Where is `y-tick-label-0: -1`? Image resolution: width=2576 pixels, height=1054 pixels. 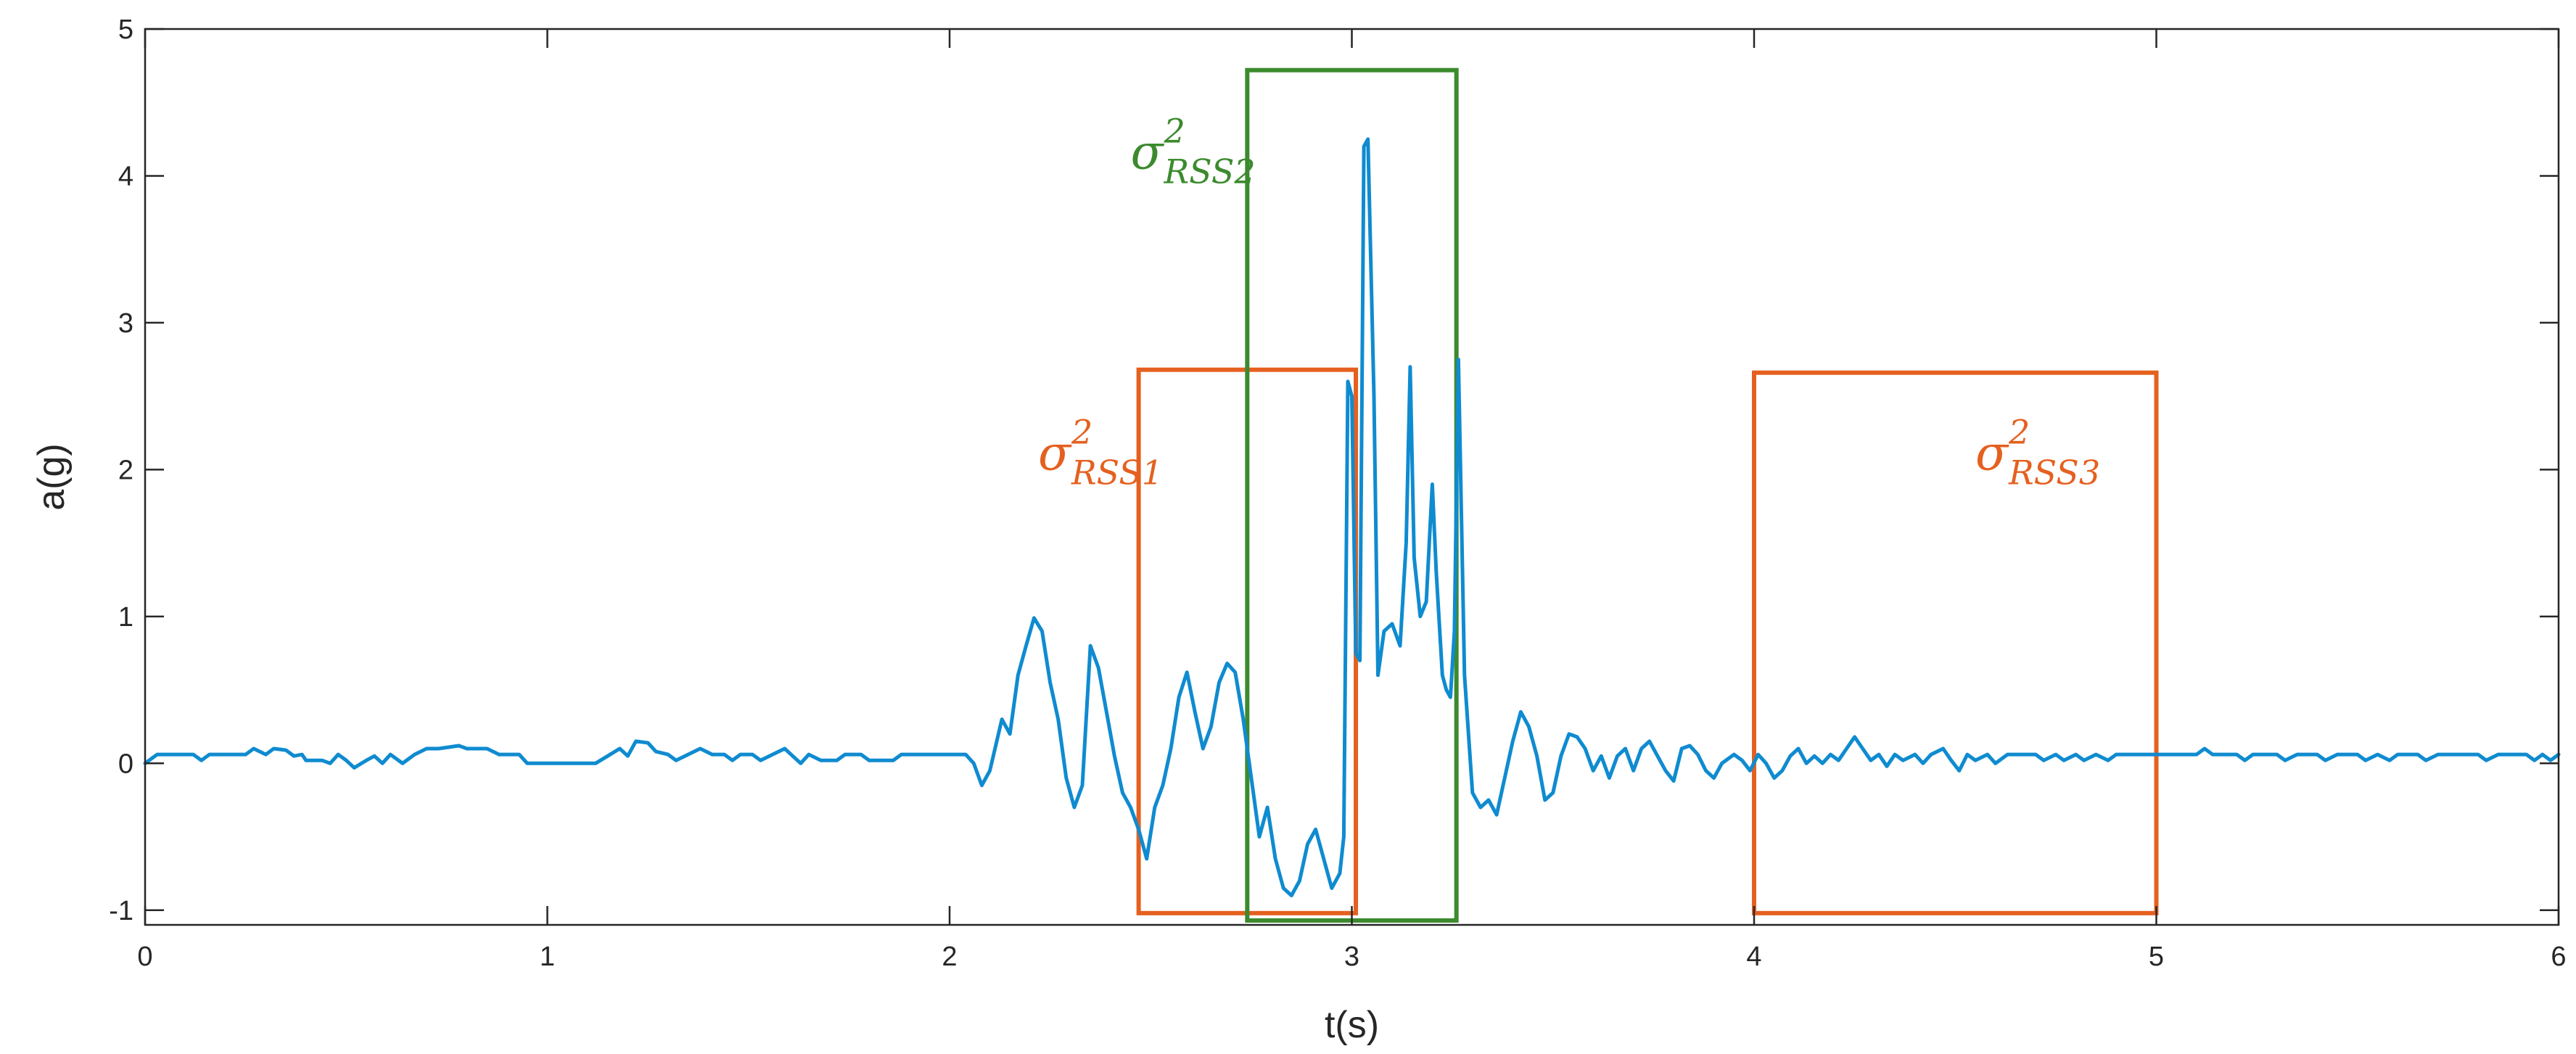
y-tick-label-0: -1 is located at coordinates (121, 911).